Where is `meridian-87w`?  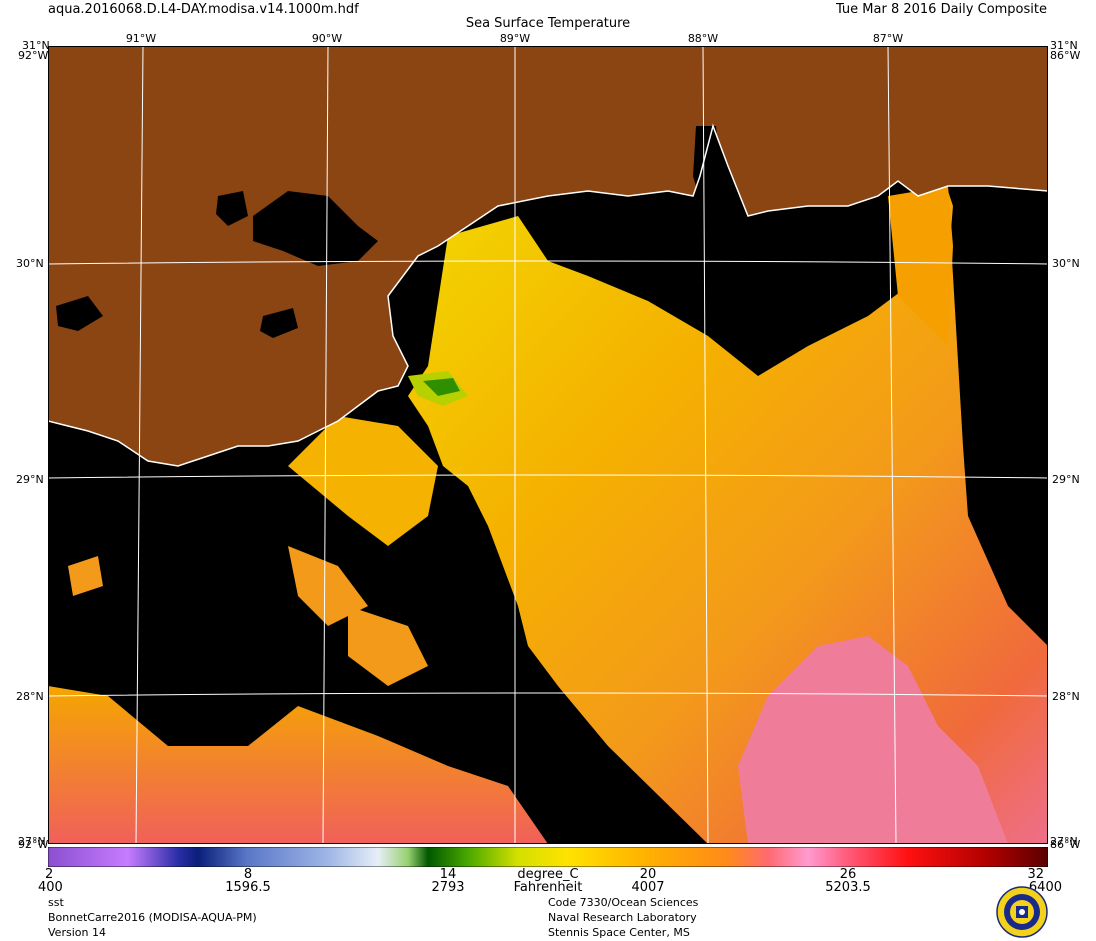
meridian-87w is located at coordinates (892, 445).